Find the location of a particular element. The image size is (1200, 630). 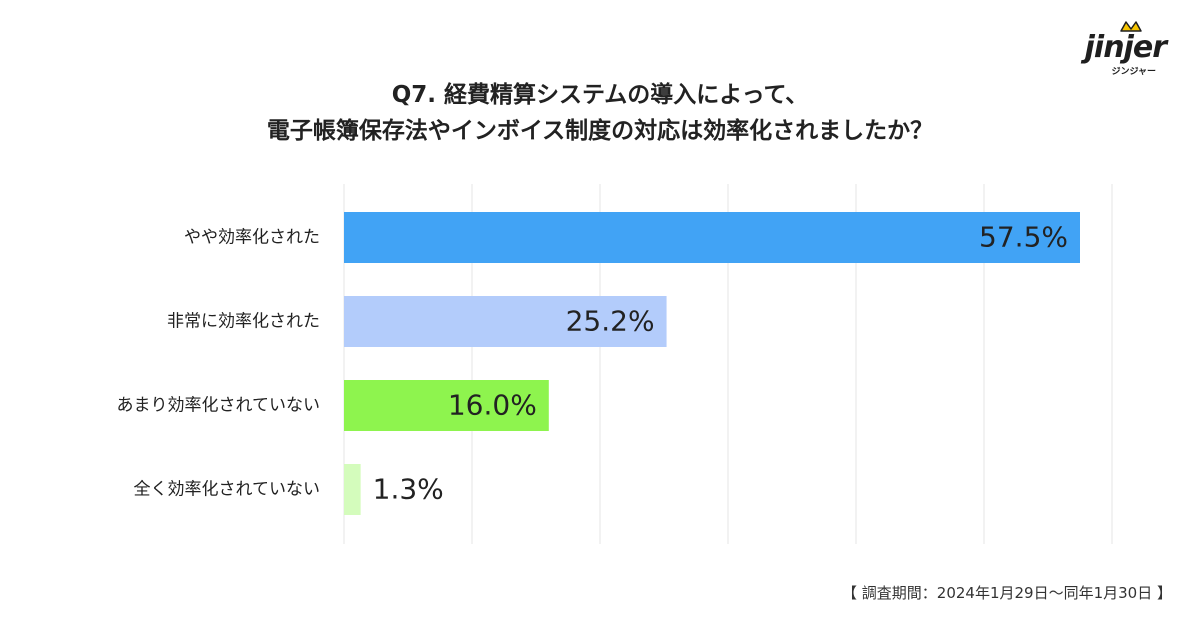

jinjer-logo: jinjer ジンジャー is located at coordinates (1127, 48).